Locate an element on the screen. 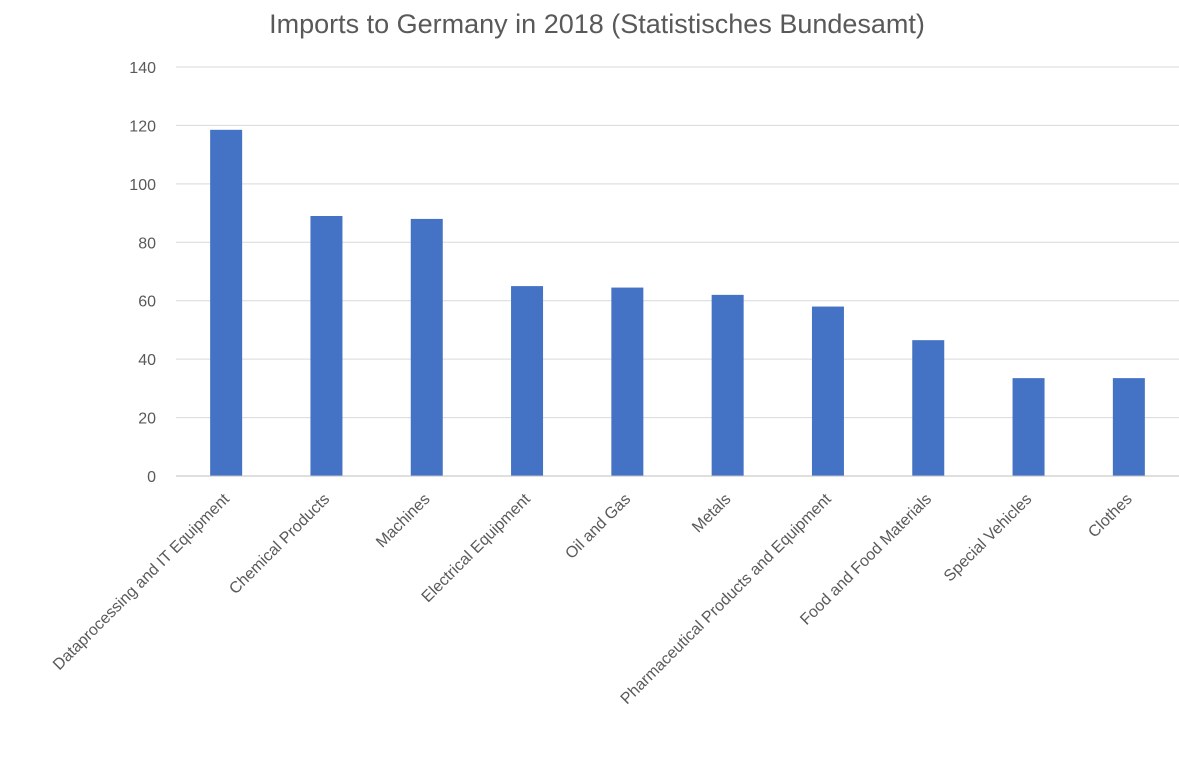 Image resolution: width=1179 pixels, height=769 pixels. y-tick-label: 40 is located at coordinates (147, 360).